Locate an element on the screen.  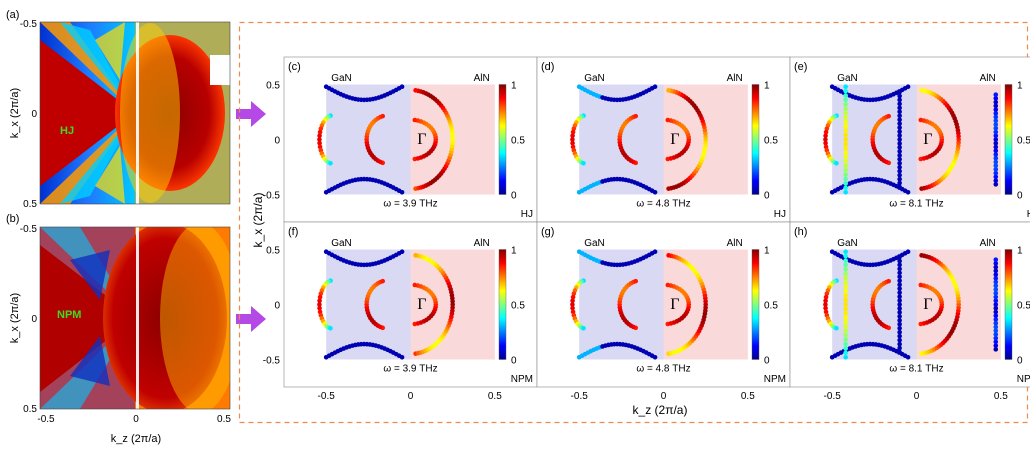
panel-a-label: (a) is located at coordinates (12, 15).